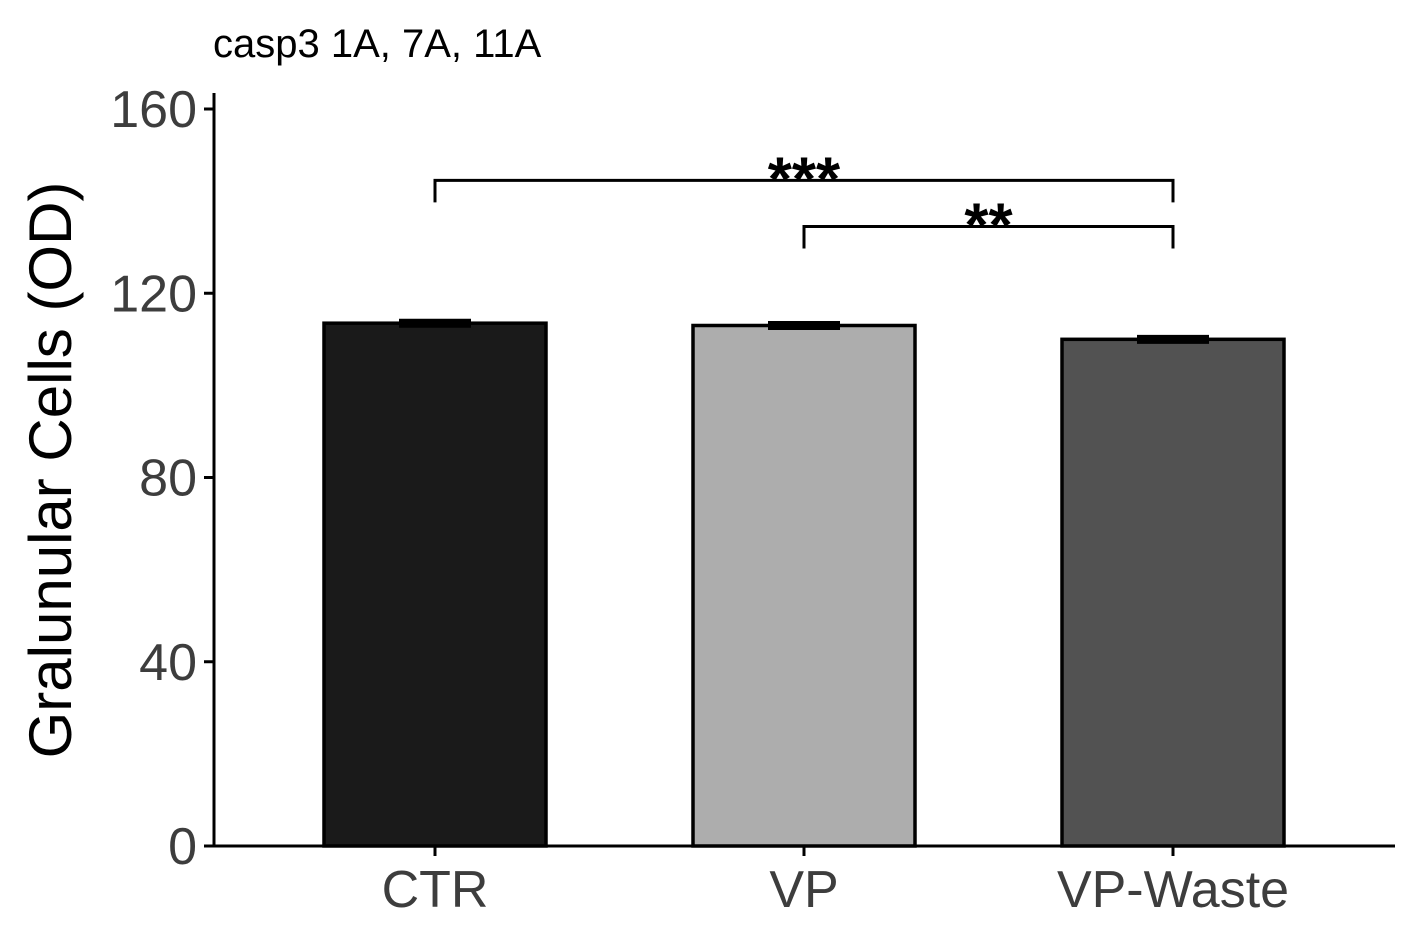  I want to click on y-tick-label: 80, so click(168, 479).